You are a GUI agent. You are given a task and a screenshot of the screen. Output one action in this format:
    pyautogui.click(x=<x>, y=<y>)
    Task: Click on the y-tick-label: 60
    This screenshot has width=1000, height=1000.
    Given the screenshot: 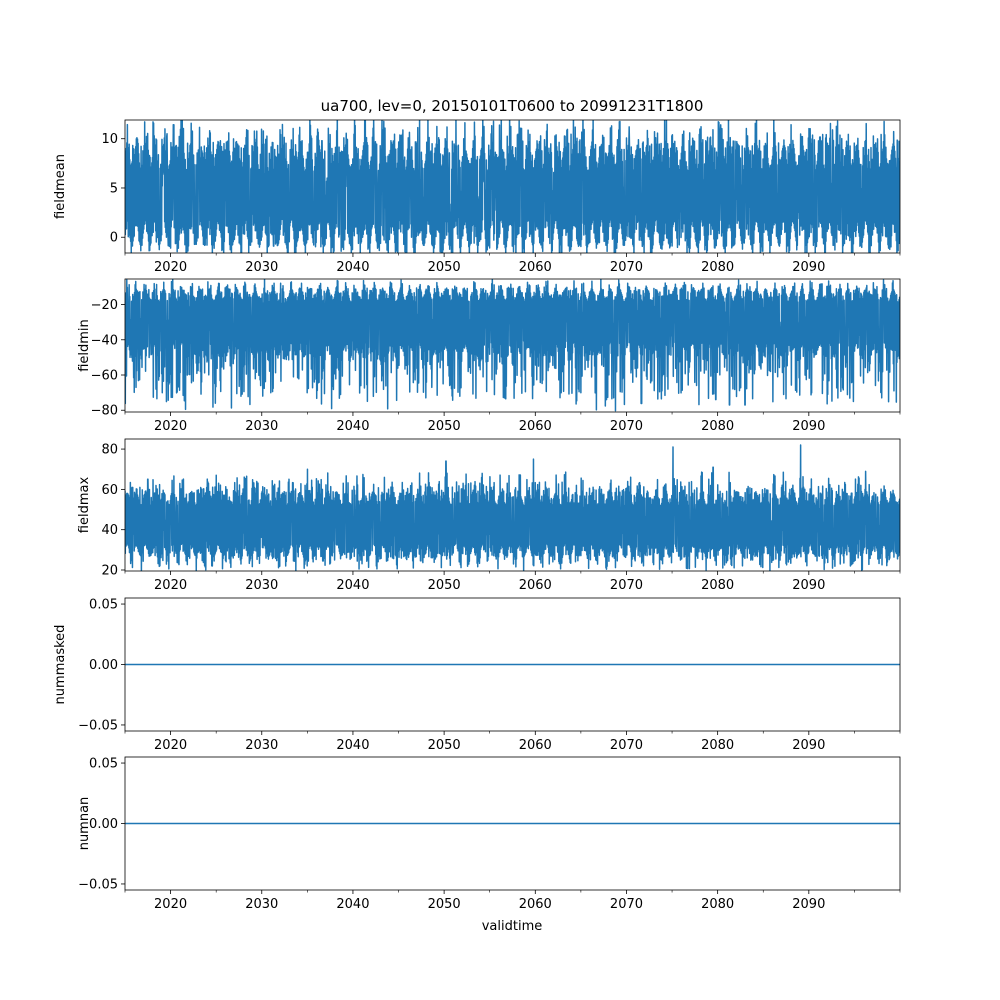 What is the action you would take?
    pyautogui.click(x=109, y=490)
    